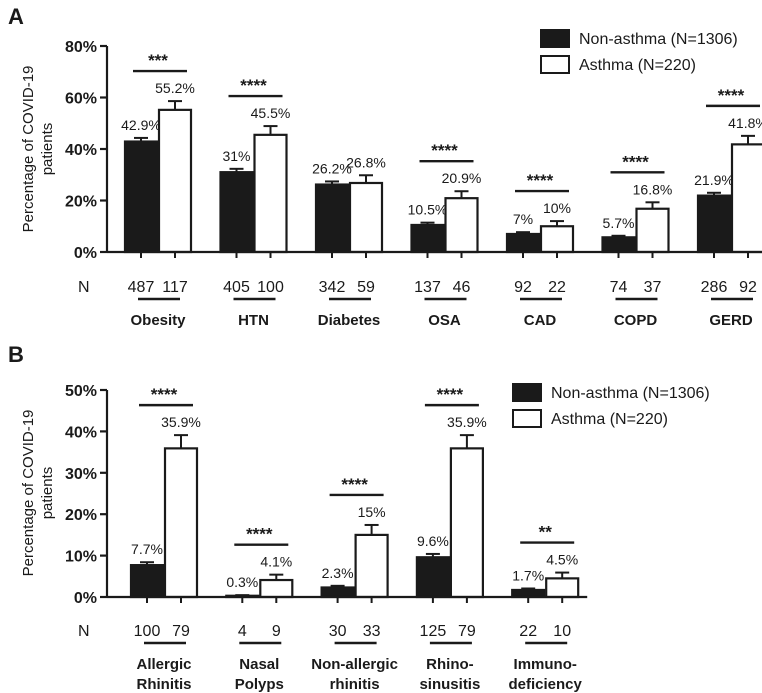 This screenshot has height=693, width=762. I want to click on data-label: 2.3%, so click(338, 573).